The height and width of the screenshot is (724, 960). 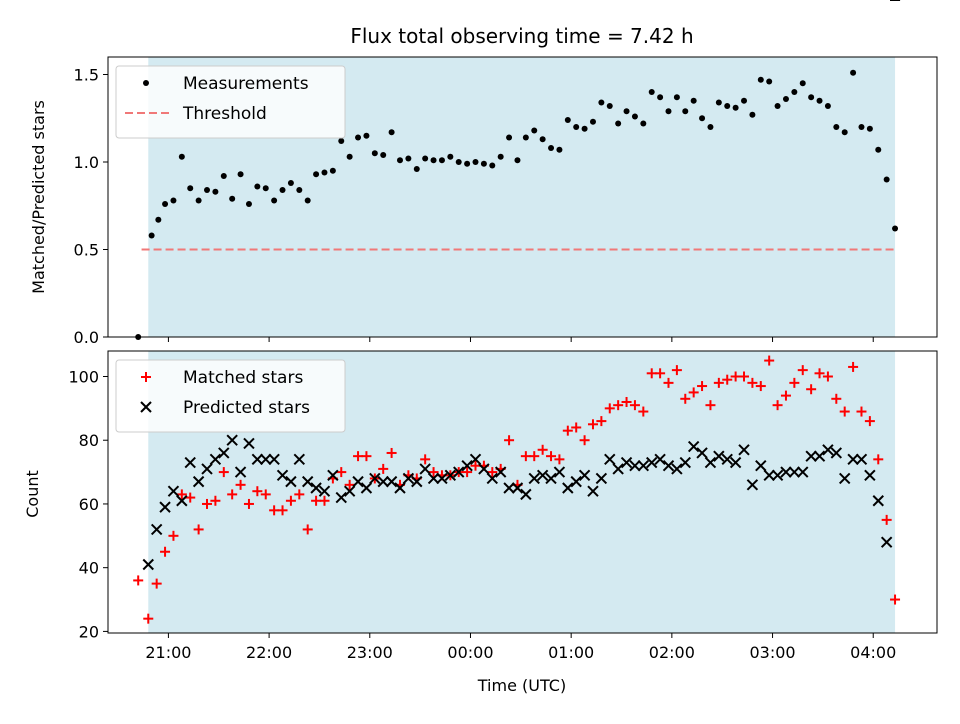 What do you see at coordinates (86, 337) in the screenshot?
I see `top-y-tick-label: 0.0` at bounding box center [86, 337].